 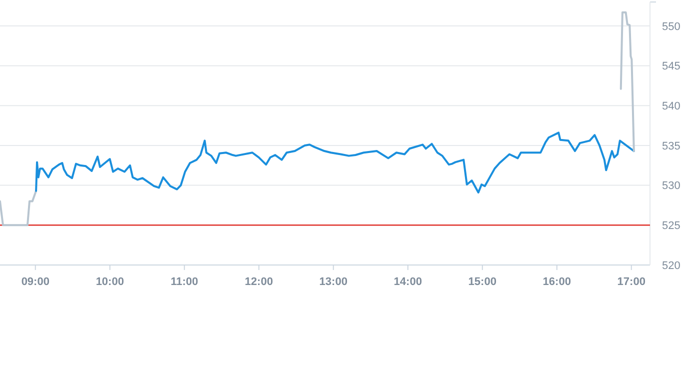 I want to click on x-tick-label: 13:00, so click(x=333, y=282).